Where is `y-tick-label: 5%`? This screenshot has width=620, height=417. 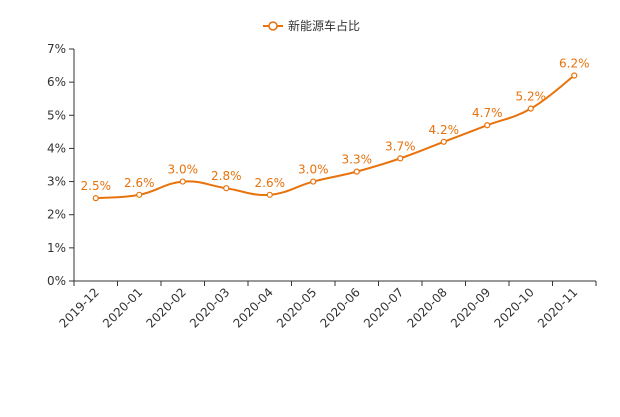
y-tick-label: 5% is located at coordinates (56, 115).